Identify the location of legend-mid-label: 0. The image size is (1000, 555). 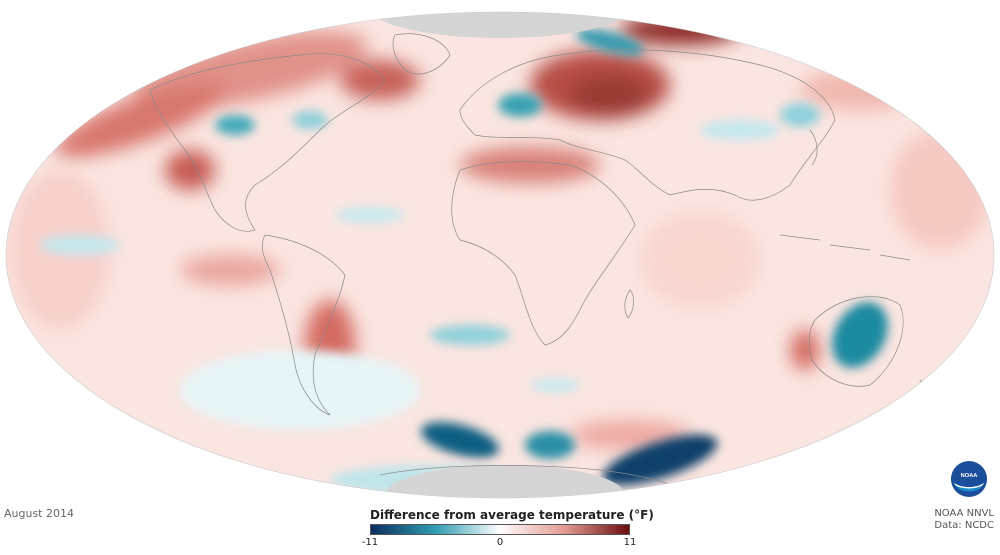
(500, 542).